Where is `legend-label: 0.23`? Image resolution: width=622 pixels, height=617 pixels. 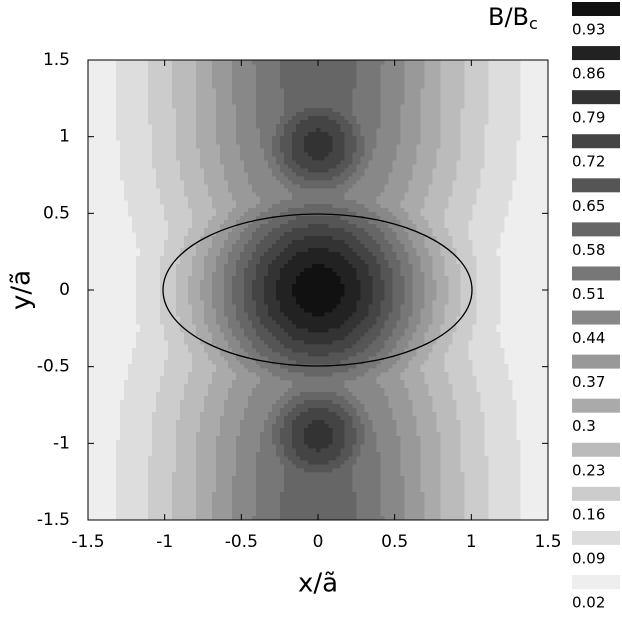
legend-label: 0.23 is located at coordinates (588, 470).